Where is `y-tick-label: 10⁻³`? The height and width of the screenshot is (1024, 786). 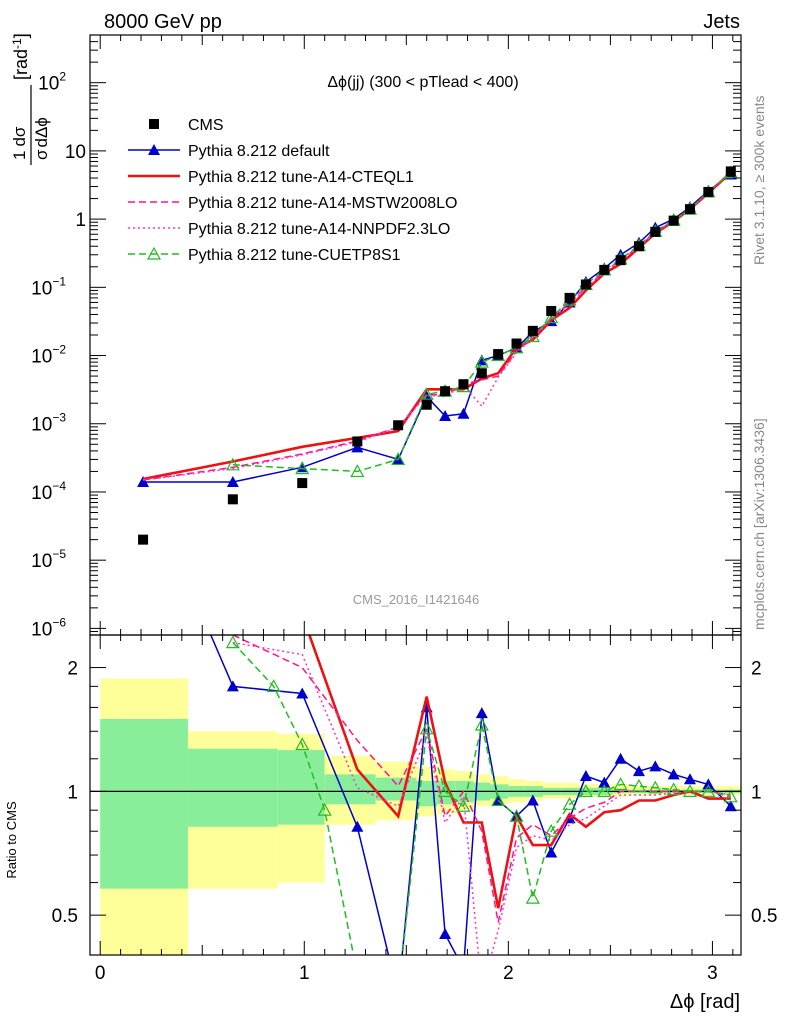 y-tick-label: 10⁻³ is located at coordinates (48, 423).